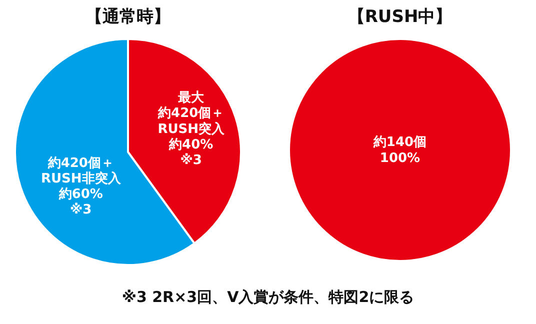  What do you see at coordinates (191, 152) in the screenshot?
I see `data-label: 約40% ※3` at bounding box center [191, 152].